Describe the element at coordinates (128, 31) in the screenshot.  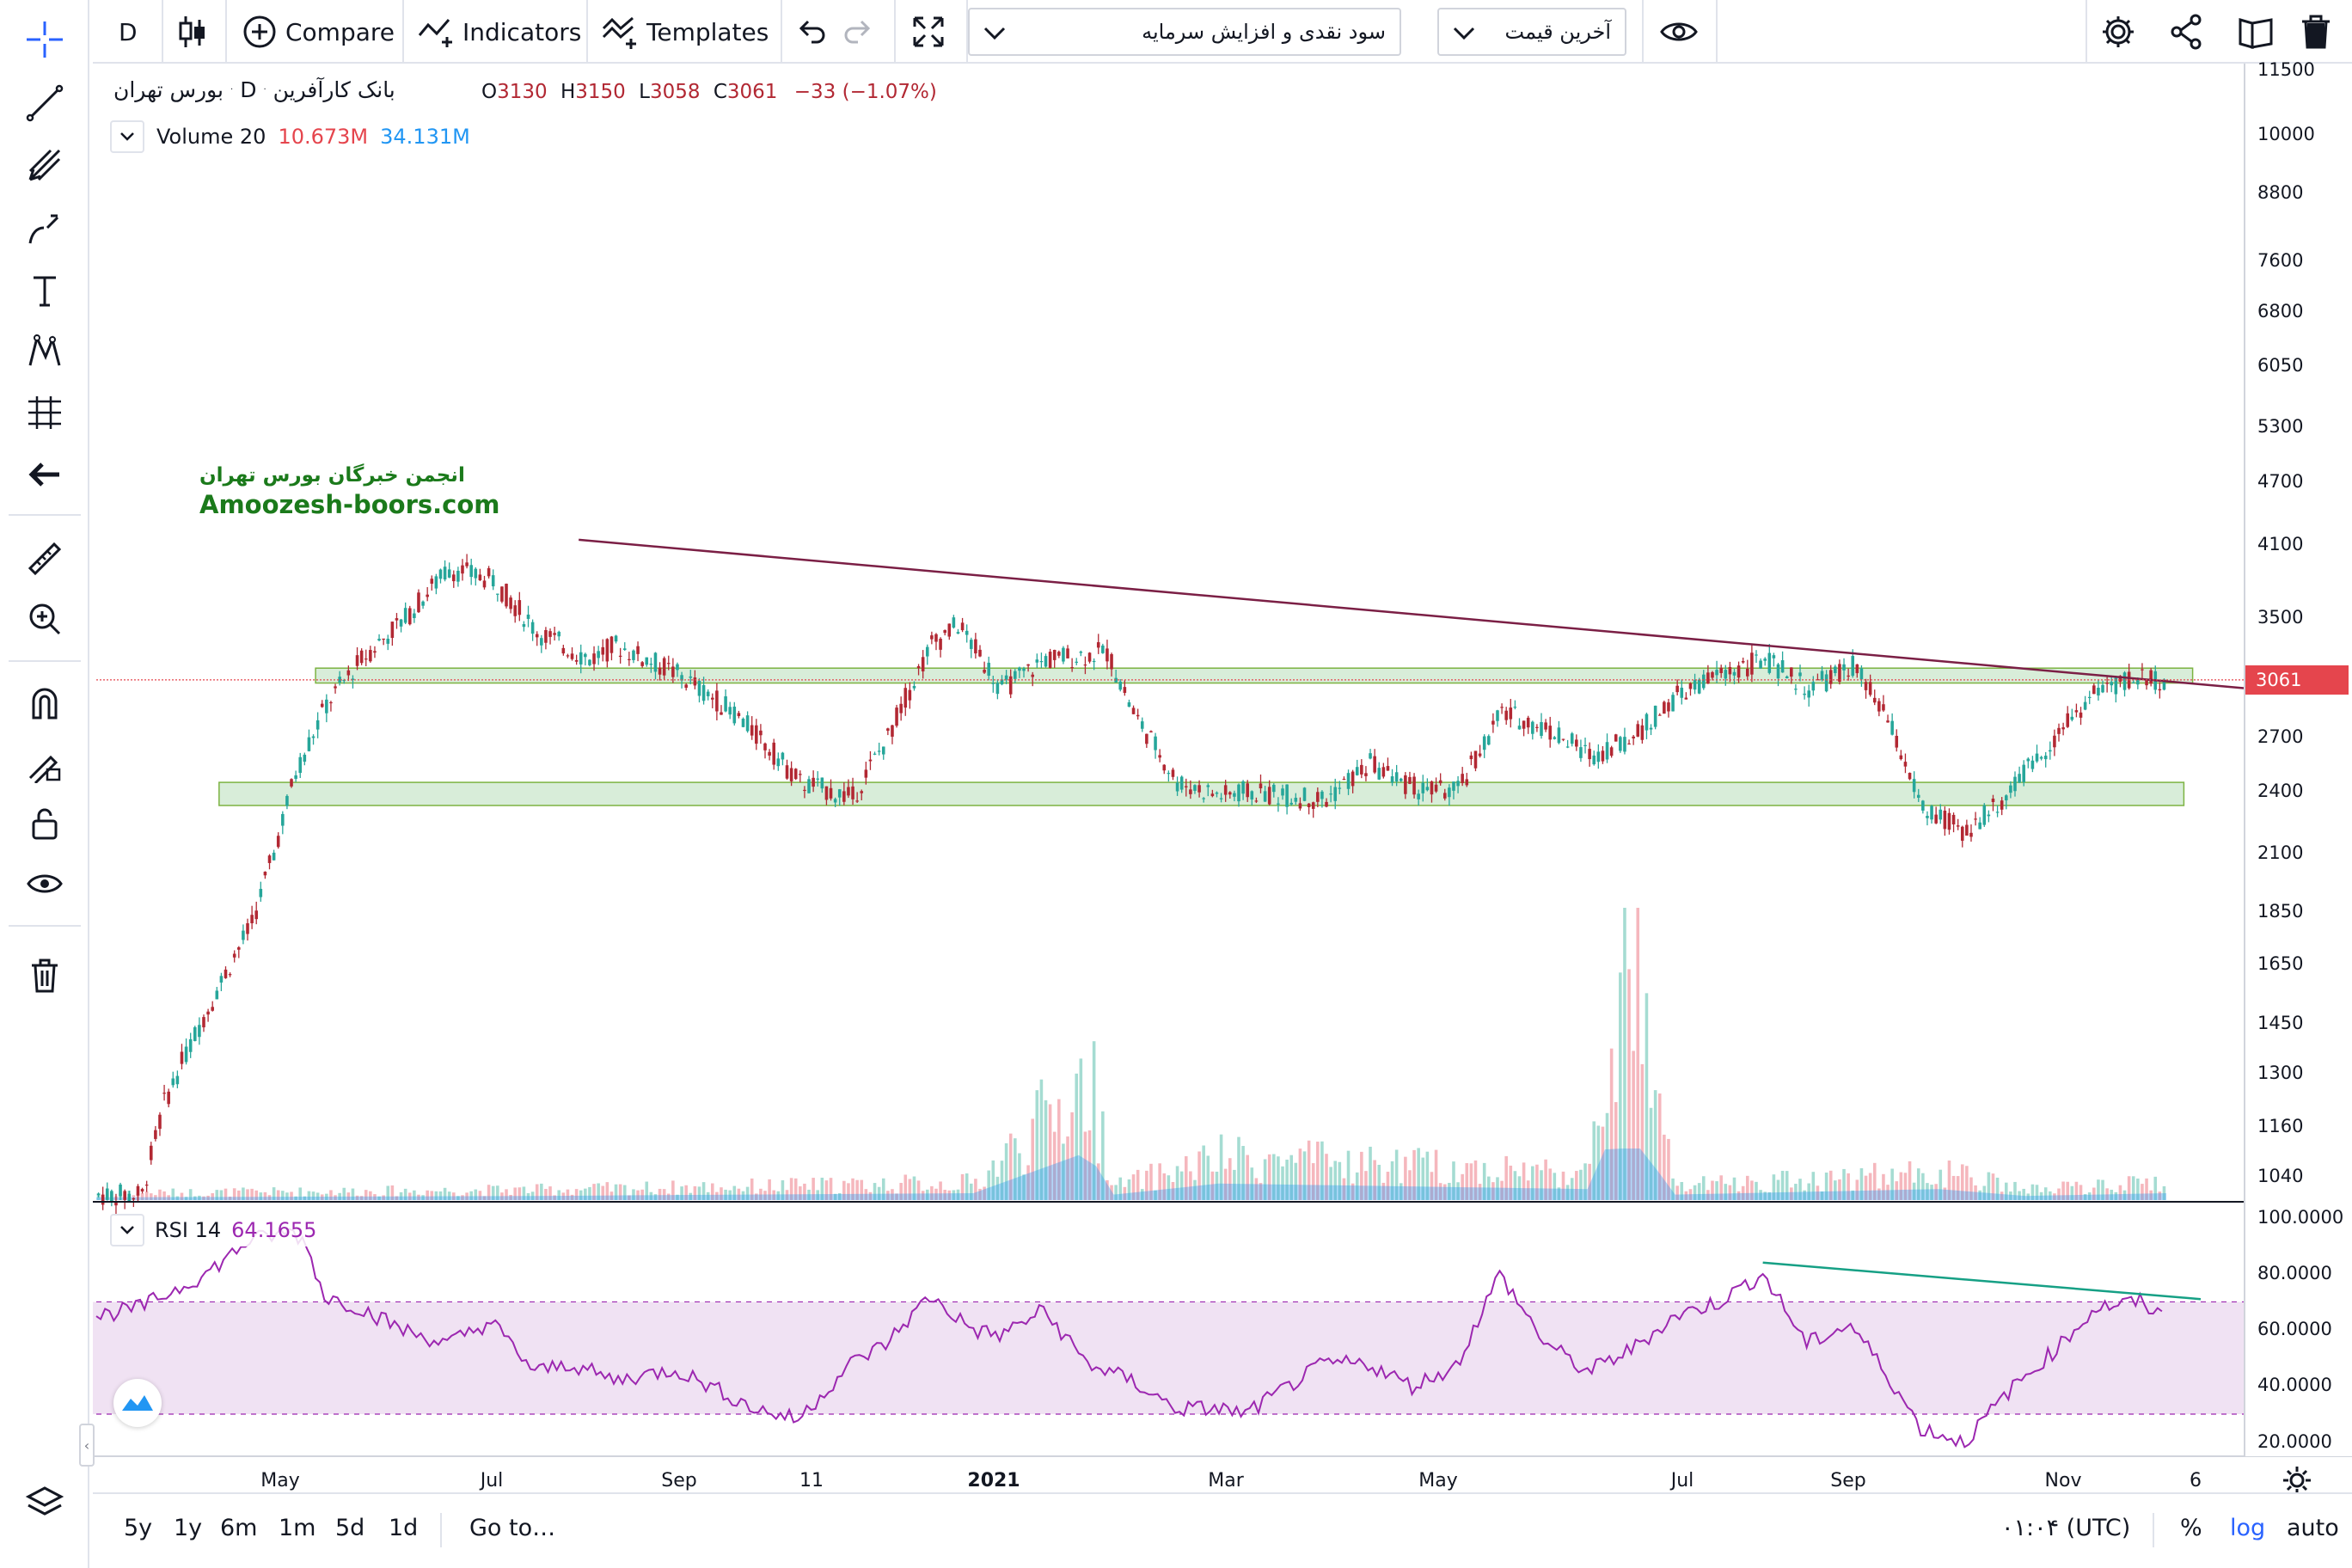
I see `interval-button: D` at that location.